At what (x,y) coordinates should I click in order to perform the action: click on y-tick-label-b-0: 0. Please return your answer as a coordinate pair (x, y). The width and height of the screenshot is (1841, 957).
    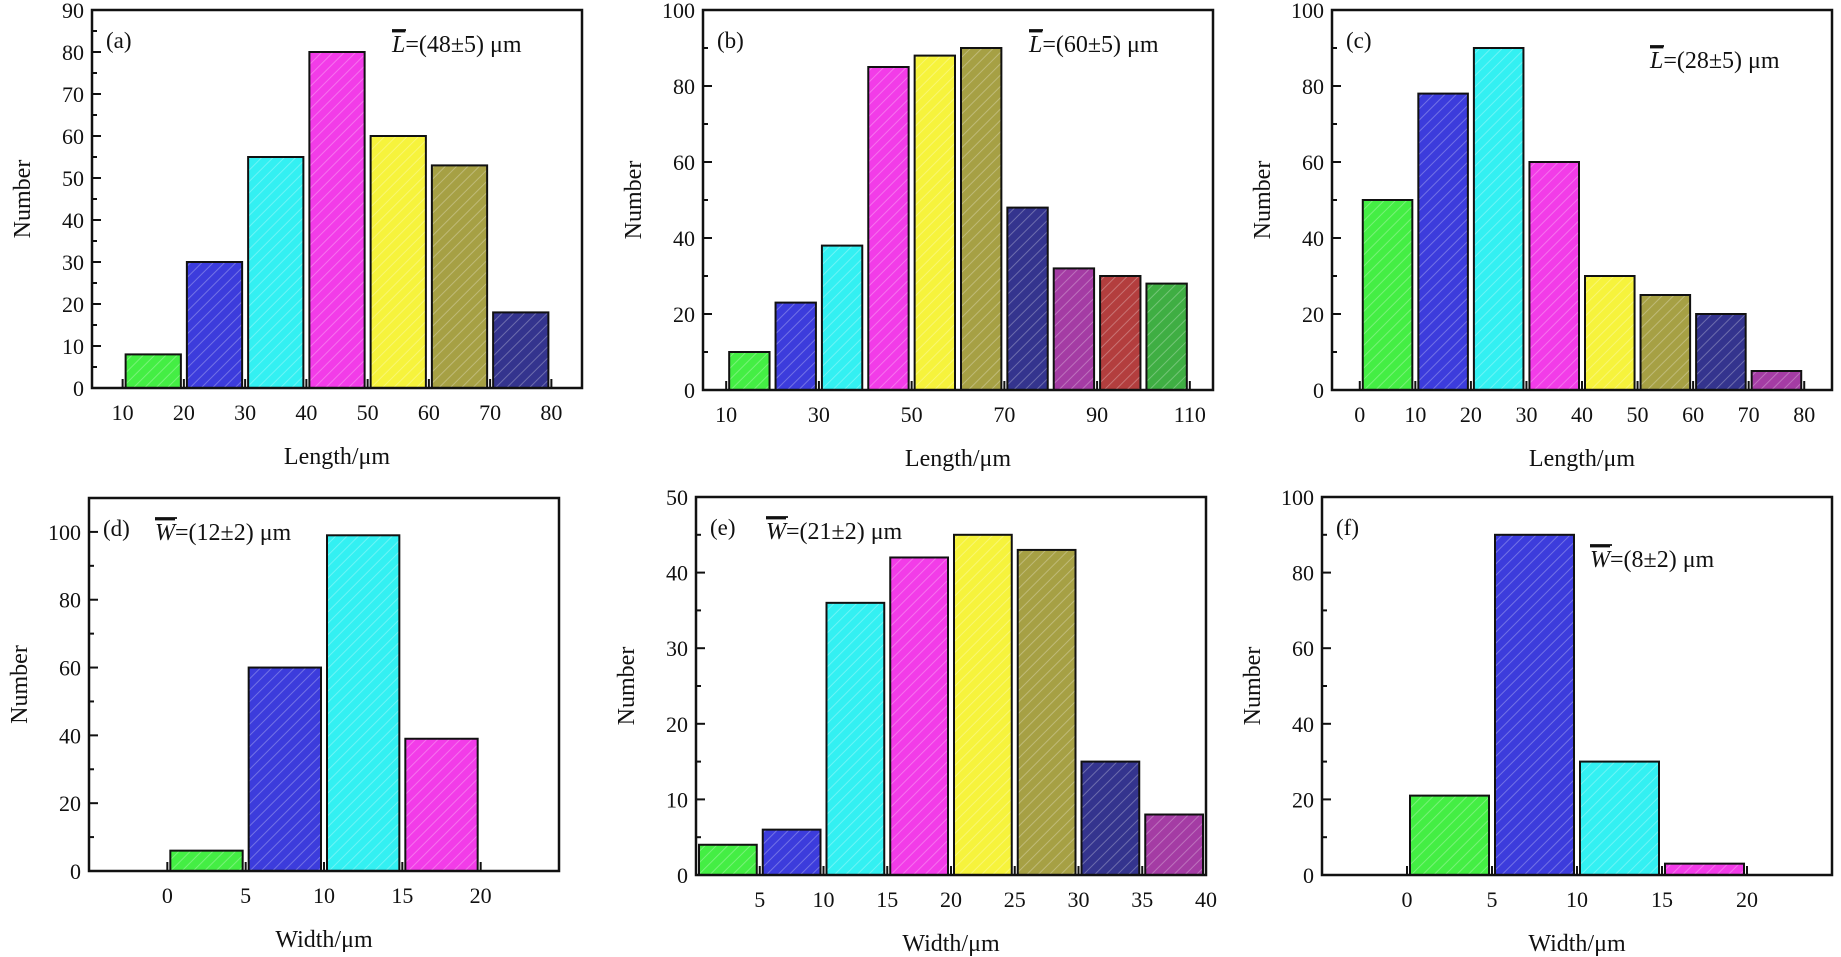
    Looking at the image, I should click on (689, 390).